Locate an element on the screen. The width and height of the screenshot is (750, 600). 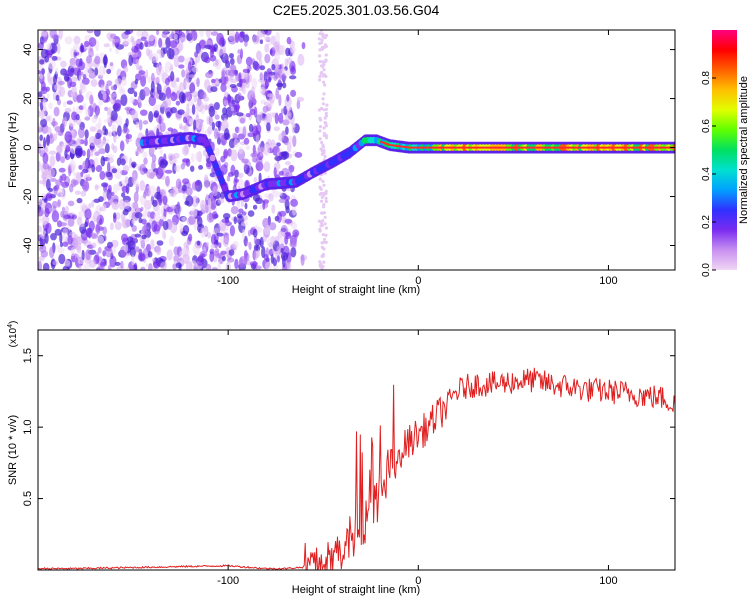
snr-multiplier-close: ) is located at coordinates (13, 322).